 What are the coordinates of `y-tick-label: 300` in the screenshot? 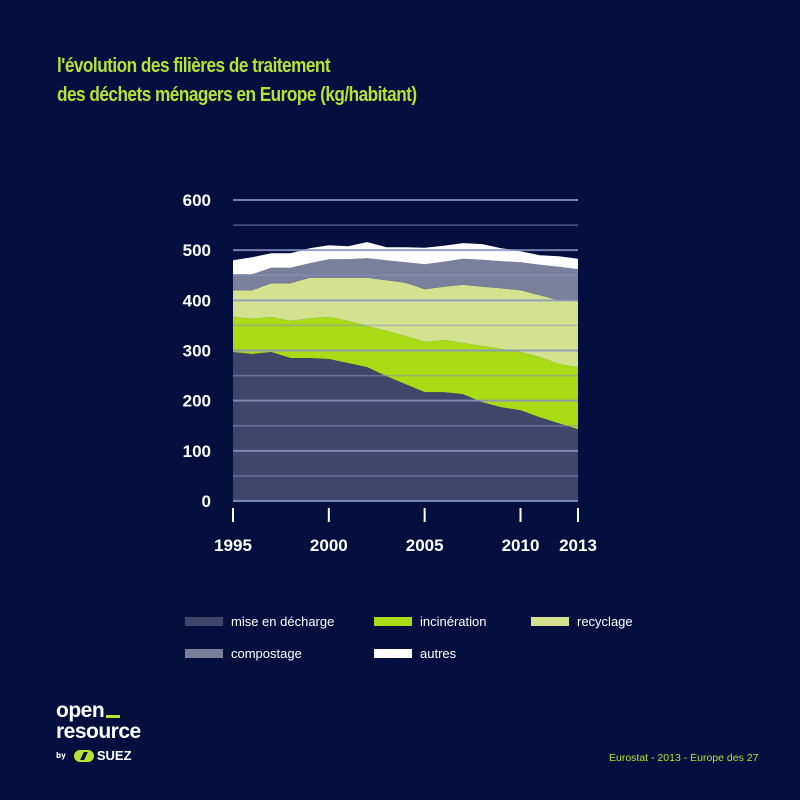 It's located at (197, 351).